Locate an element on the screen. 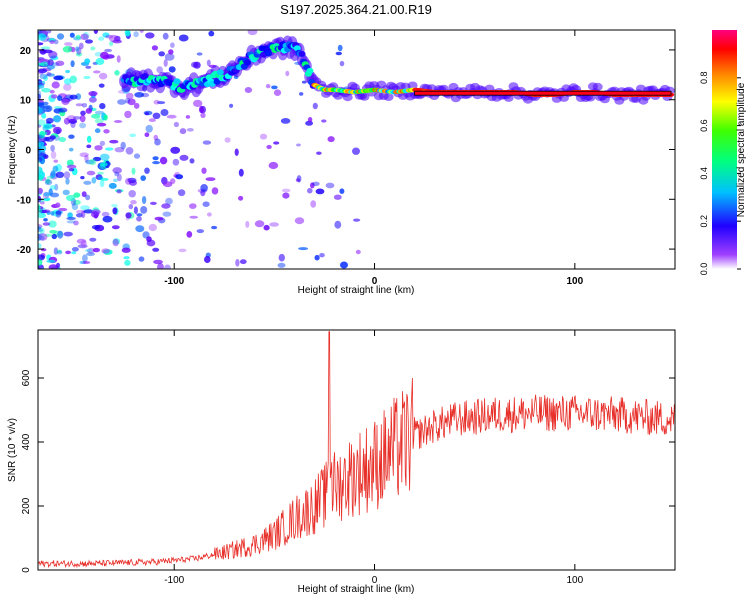 This screenshot has height=600, width=750. colorbar-gradient is located at coordinates (724, 149).